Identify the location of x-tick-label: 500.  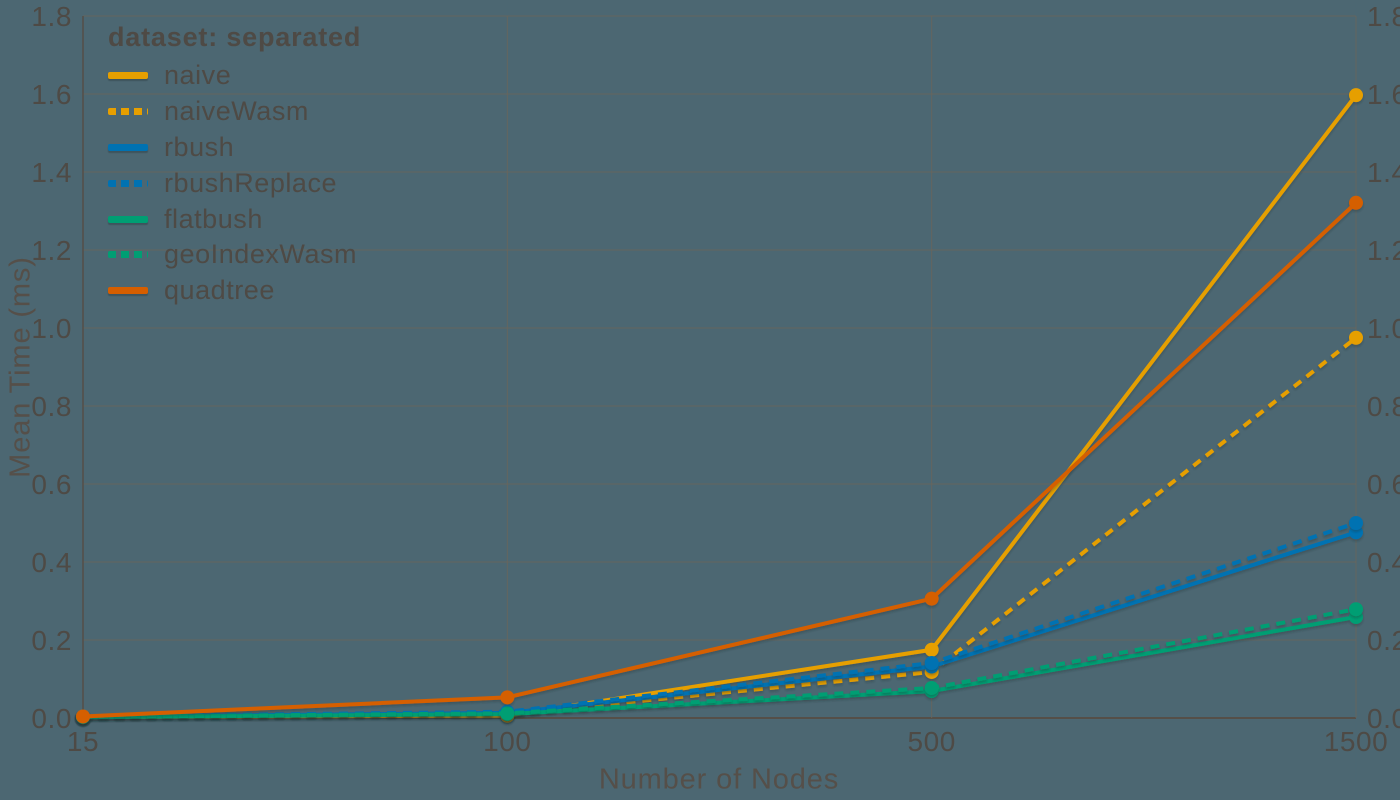
(931, 741).